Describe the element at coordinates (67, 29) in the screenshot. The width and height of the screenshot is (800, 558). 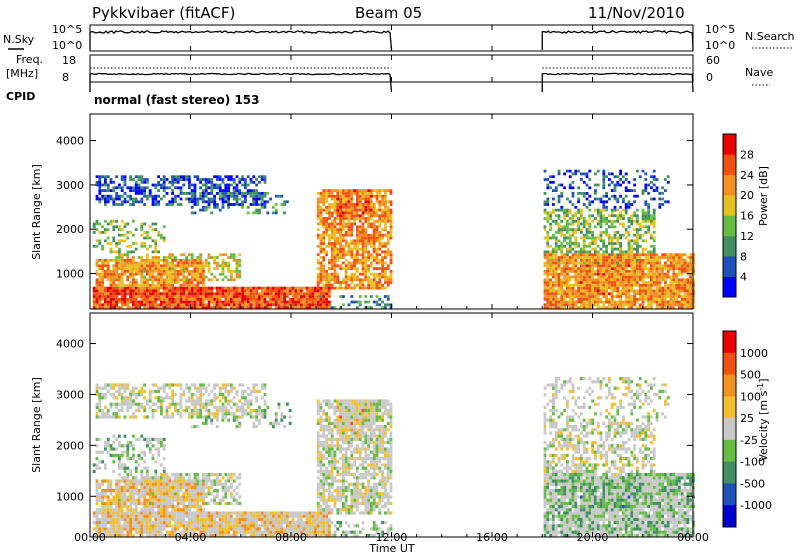
I see `nsky-tick-top: 10^5` at that location.